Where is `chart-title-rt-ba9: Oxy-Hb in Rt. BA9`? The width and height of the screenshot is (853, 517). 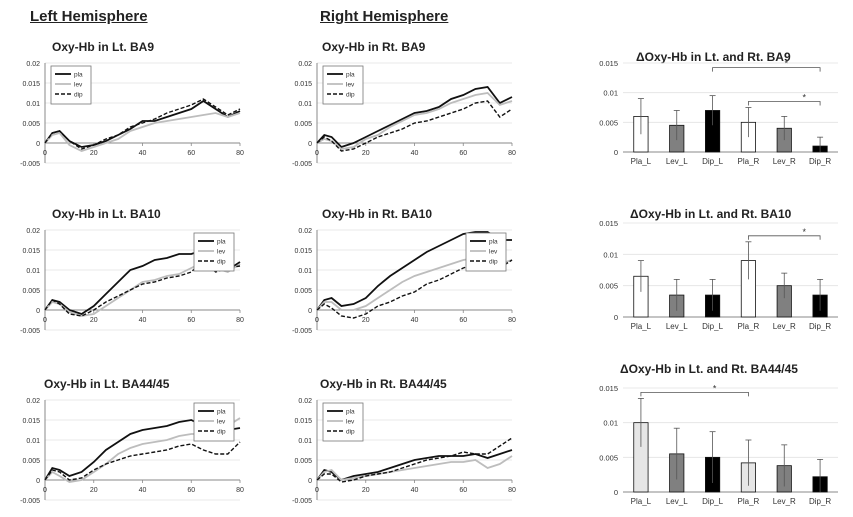
chart-title-rt-ba9: Oxy-Hb in Rt. BA9 is located at coordinates (374, 47).